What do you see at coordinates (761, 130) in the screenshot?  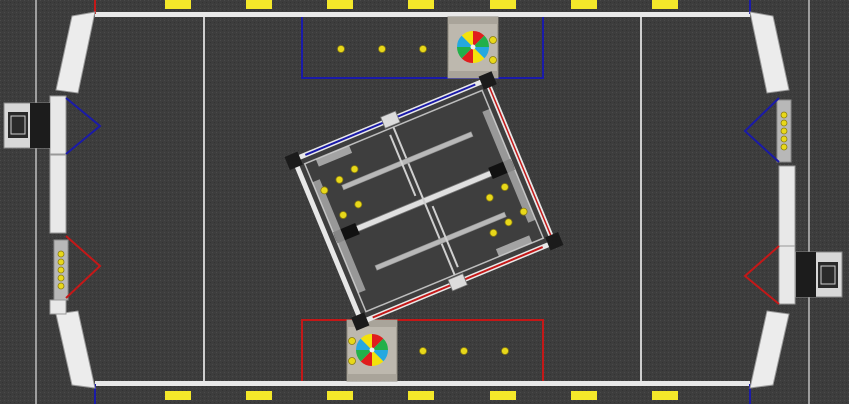 I see `right-blue-target-zone` at bounding box center [761, 130].